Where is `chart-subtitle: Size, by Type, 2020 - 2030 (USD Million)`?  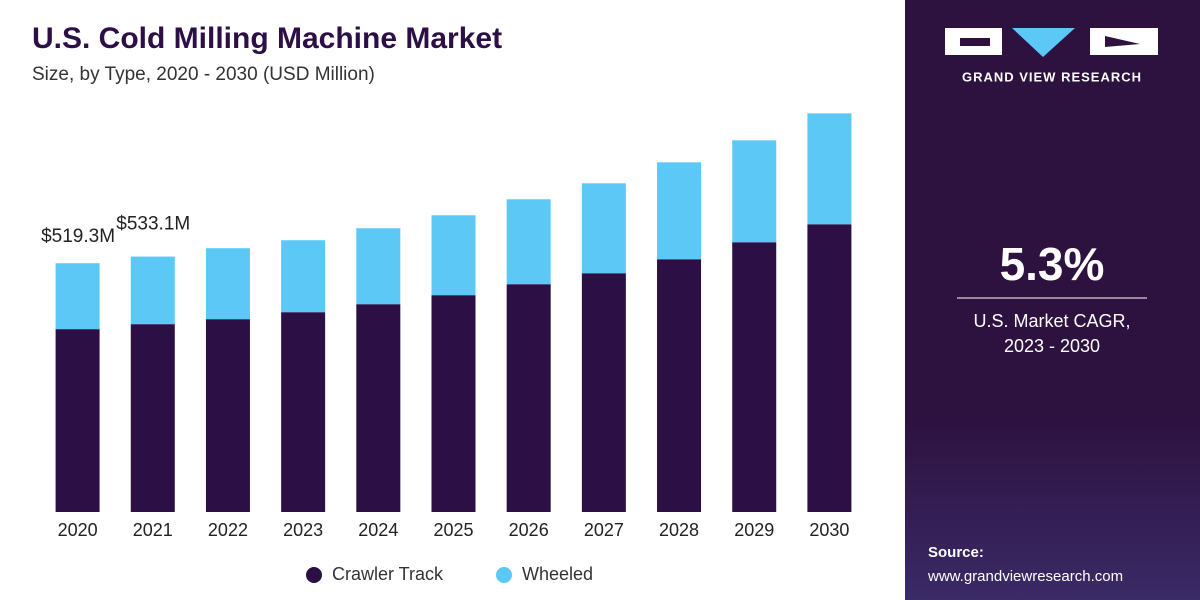
chart-subtitle: Size, by Type, 2020 - 2030 (USD Million) is located at coordinates (203, 74).